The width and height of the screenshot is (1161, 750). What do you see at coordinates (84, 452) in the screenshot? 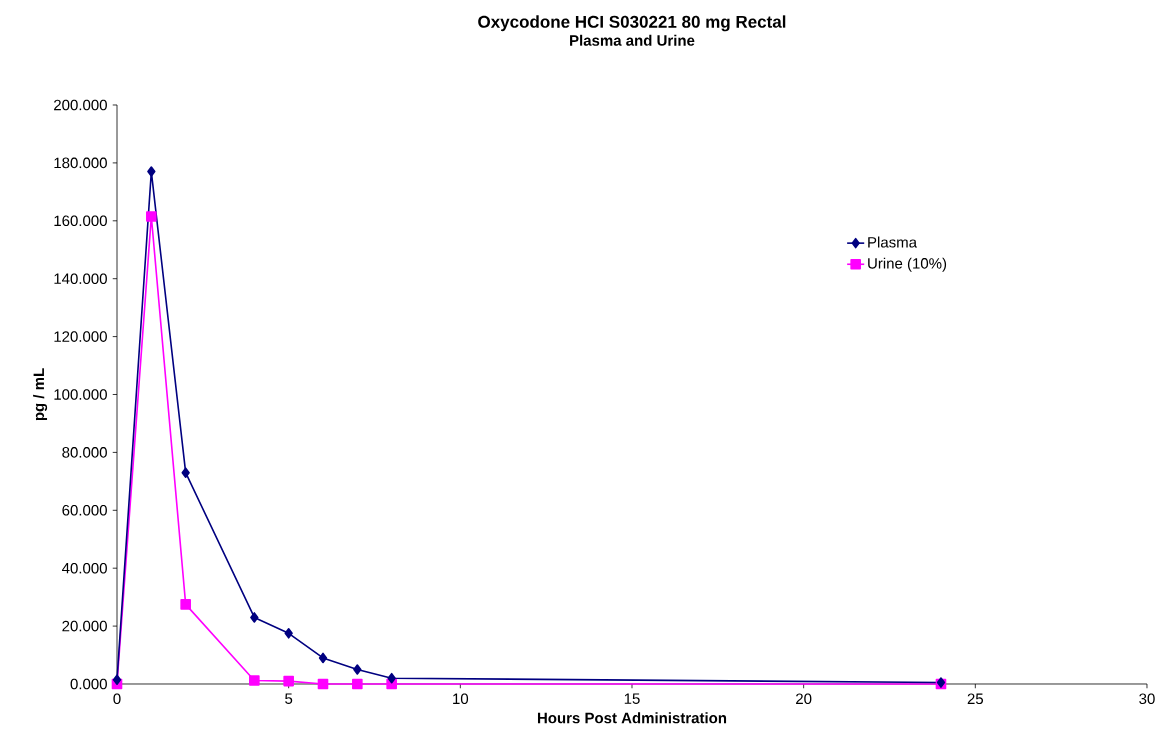
I see `y-tick-label: 80.000` at bounding box center [84, 452].